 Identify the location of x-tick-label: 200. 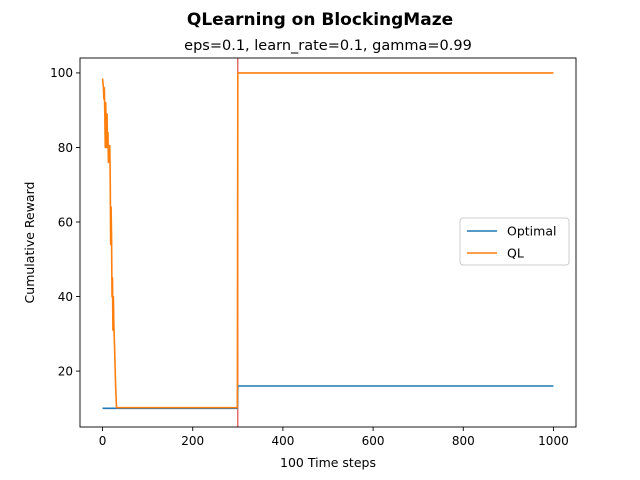
(192, 441).